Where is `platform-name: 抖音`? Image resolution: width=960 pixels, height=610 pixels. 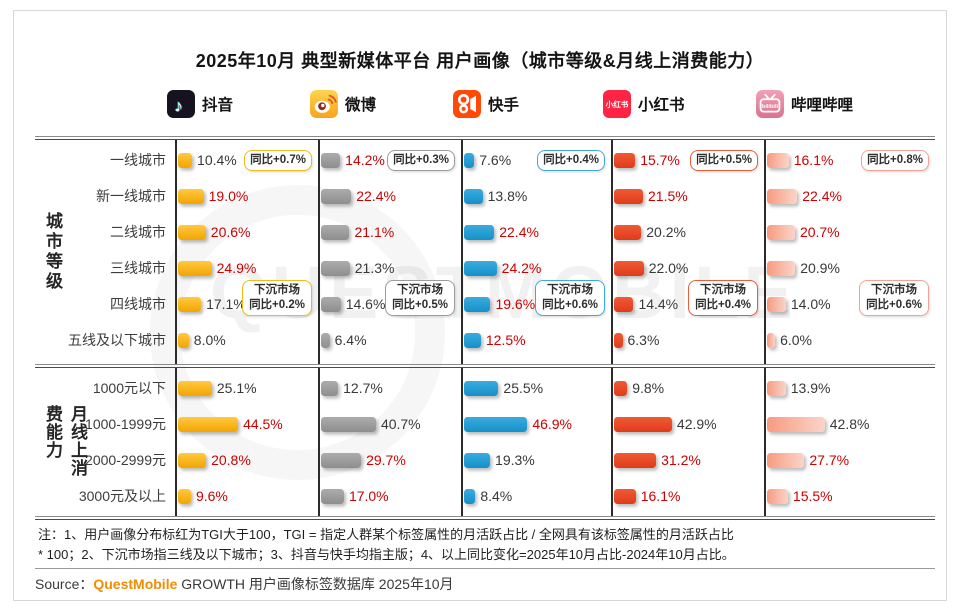 platform-name: 抖音 is located at coordinates (218, 105).